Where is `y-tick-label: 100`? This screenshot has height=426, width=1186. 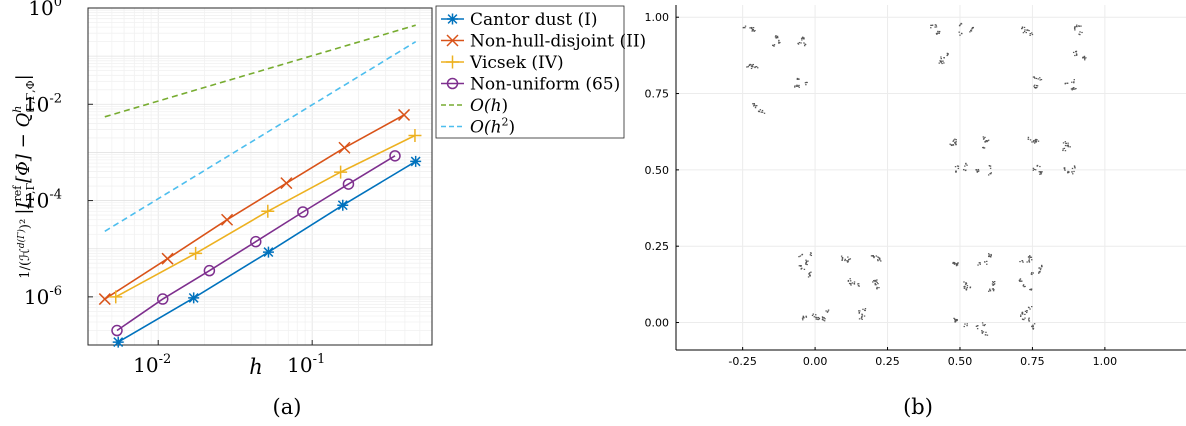
y-tick-label: 100 is located at coordinates (45, 10).